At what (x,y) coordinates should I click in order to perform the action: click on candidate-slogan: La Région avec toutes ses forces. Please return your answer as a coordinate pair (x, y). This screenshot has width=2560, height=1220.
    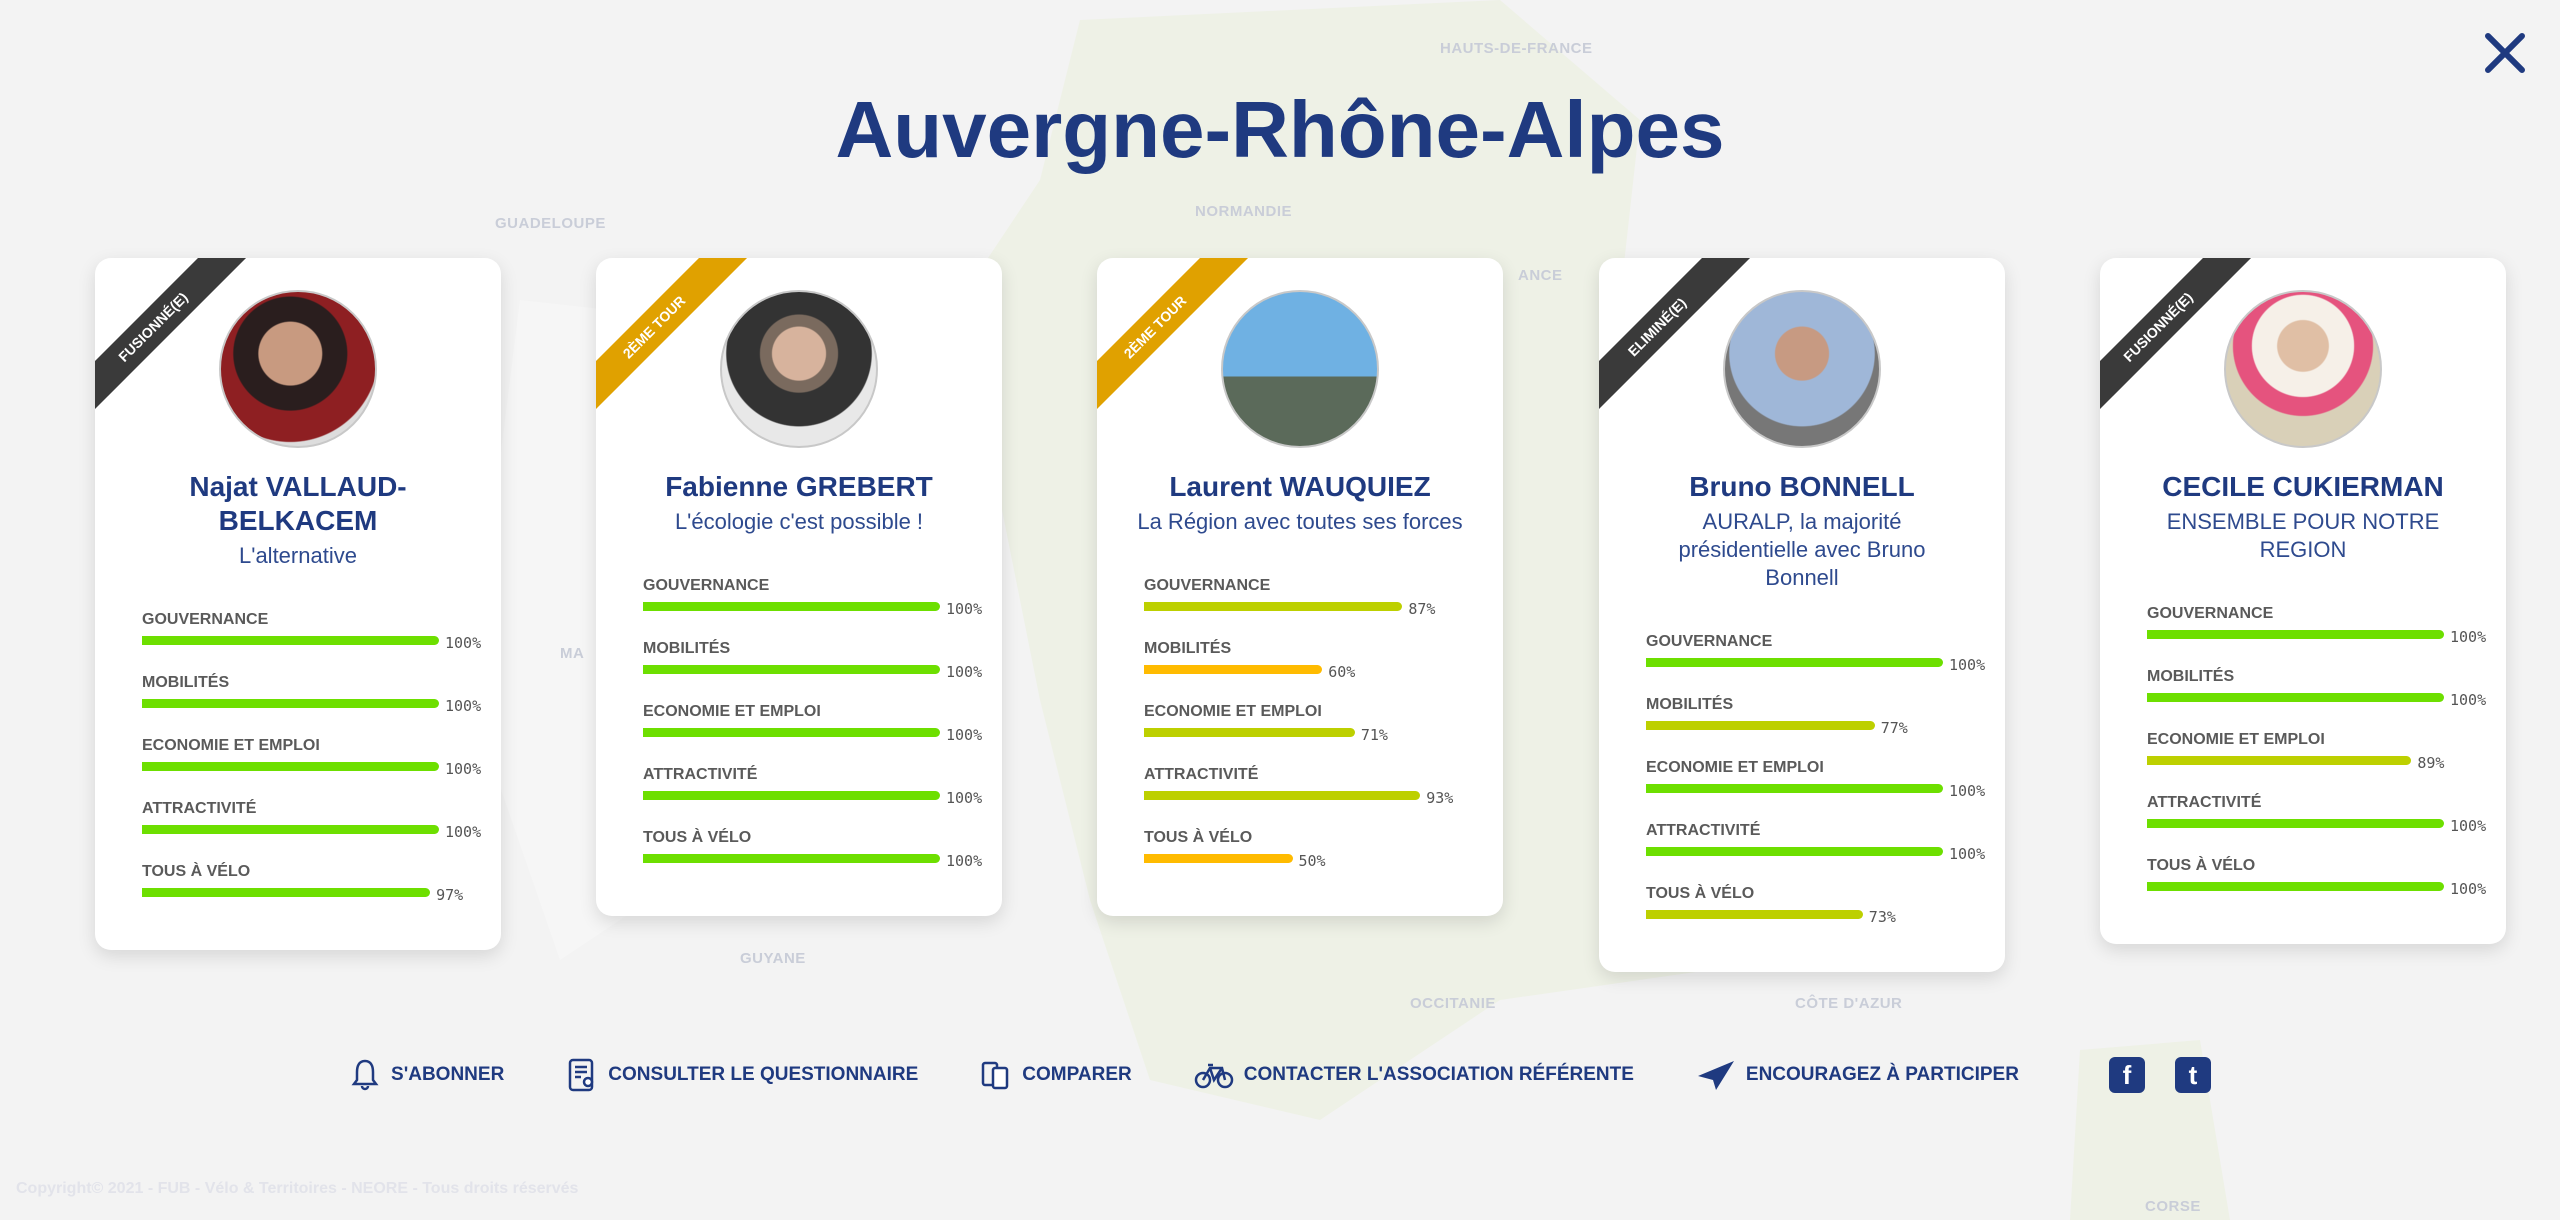
    Looking at the image, I should click on (1300, 521).